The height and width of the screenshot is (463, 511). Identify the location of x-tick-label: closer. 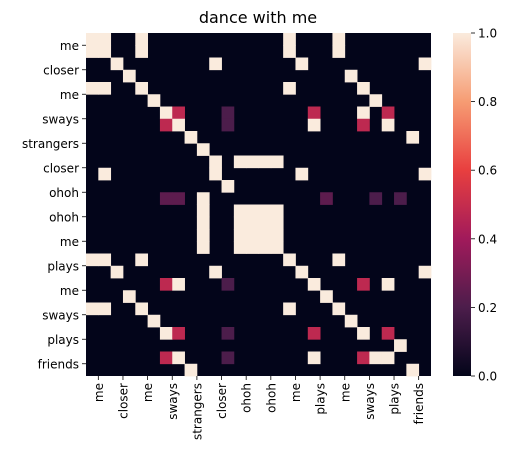
(123, 401).